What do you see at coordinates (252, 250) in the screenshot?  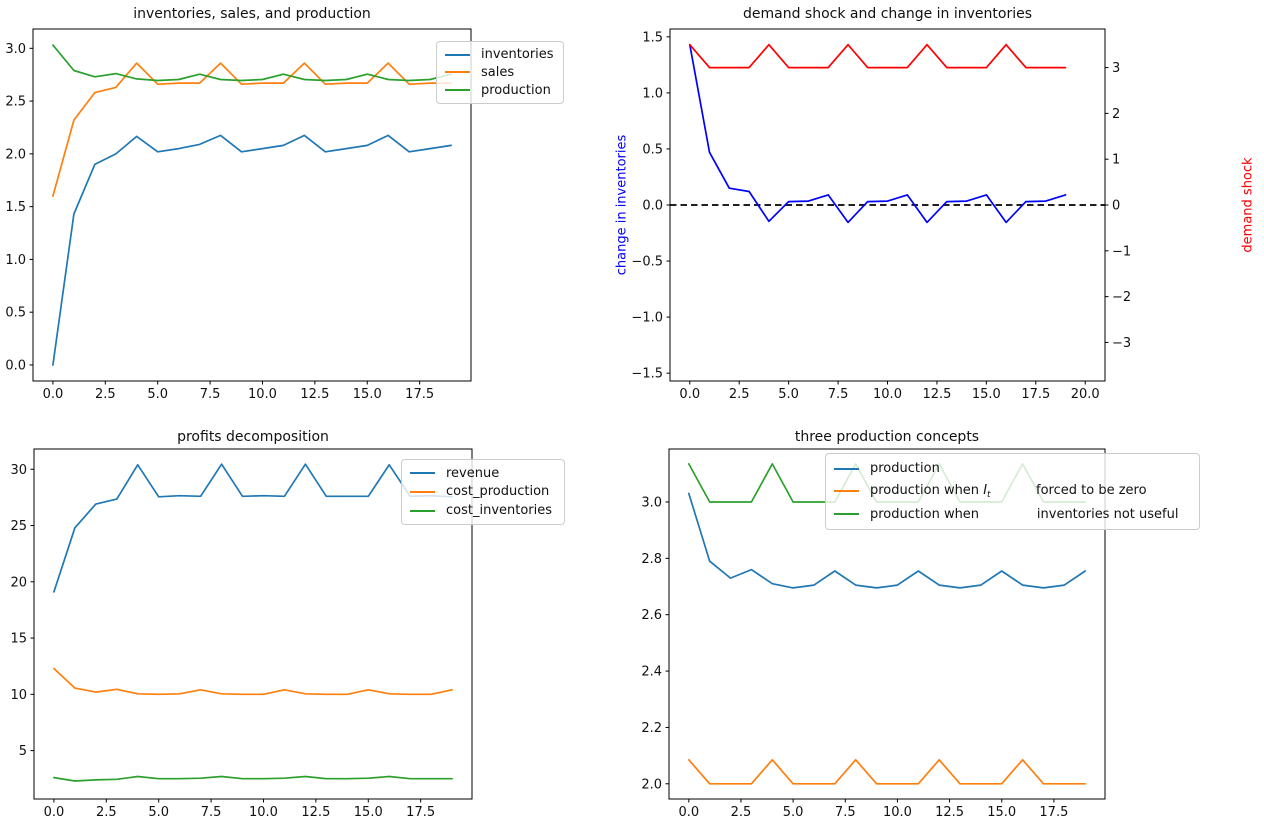 I see `series-line-inventories` at bounding box center [252, 250].